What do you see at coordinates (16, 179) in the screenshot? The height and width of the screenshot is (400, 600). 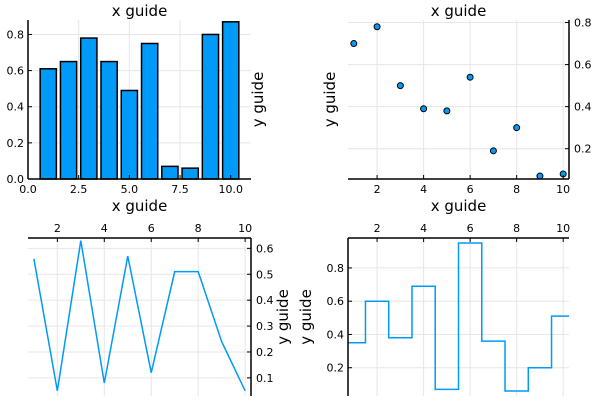 I see `y-tick-label: 0.0` at bounding box center [16, 179].